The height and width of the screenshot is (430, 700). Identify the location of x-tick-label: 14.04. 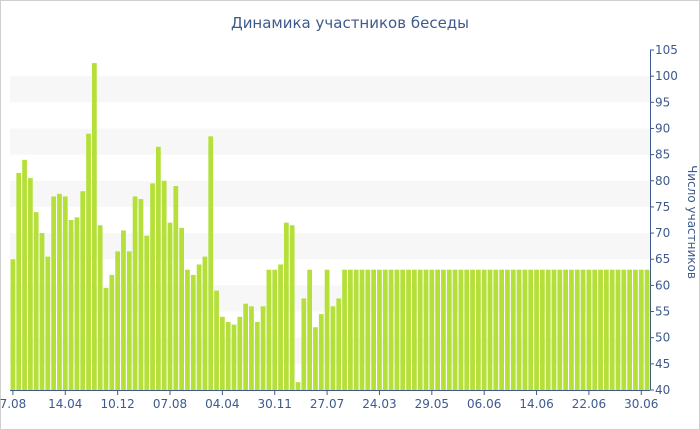
(65, 404).